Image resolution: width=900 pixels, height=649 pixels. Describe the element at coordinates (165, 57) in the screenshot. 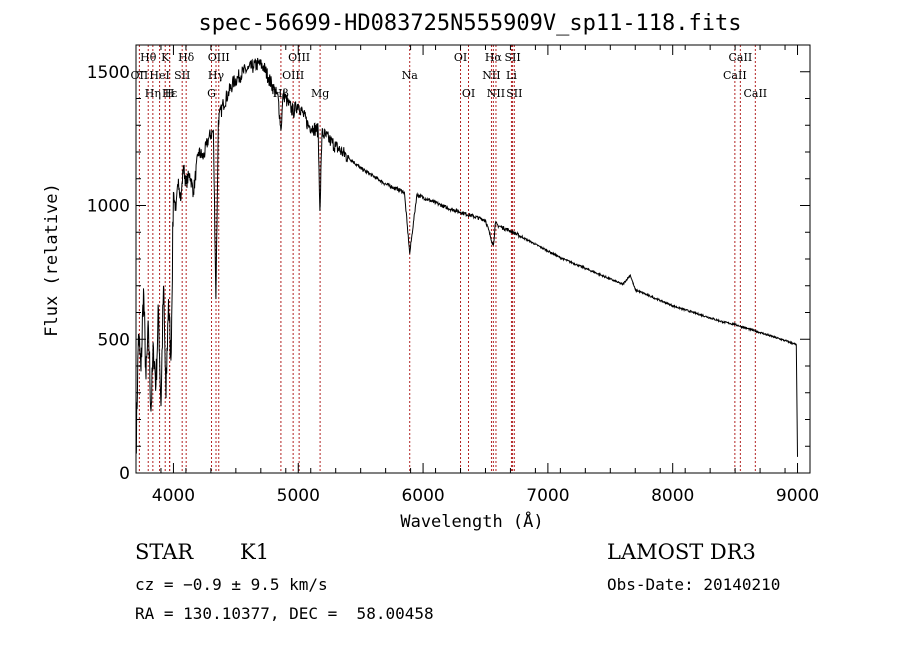

I see `line-label-3: K` at that location.